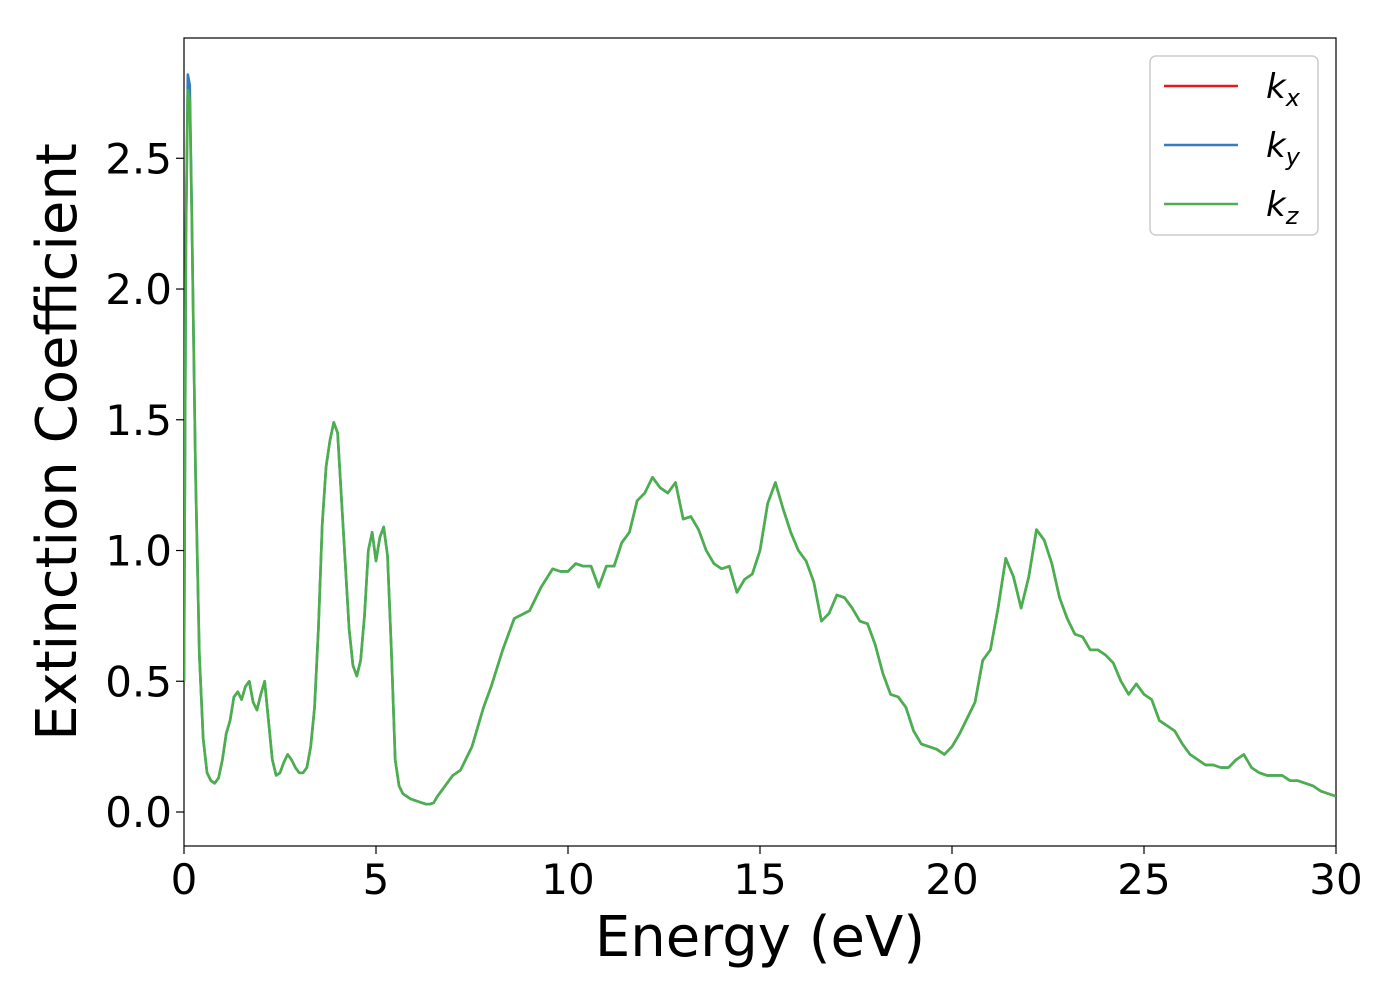 This screenshot has width=1400, height=1000. I want to click on legend-label-subscript: x, so click(1293, 98).